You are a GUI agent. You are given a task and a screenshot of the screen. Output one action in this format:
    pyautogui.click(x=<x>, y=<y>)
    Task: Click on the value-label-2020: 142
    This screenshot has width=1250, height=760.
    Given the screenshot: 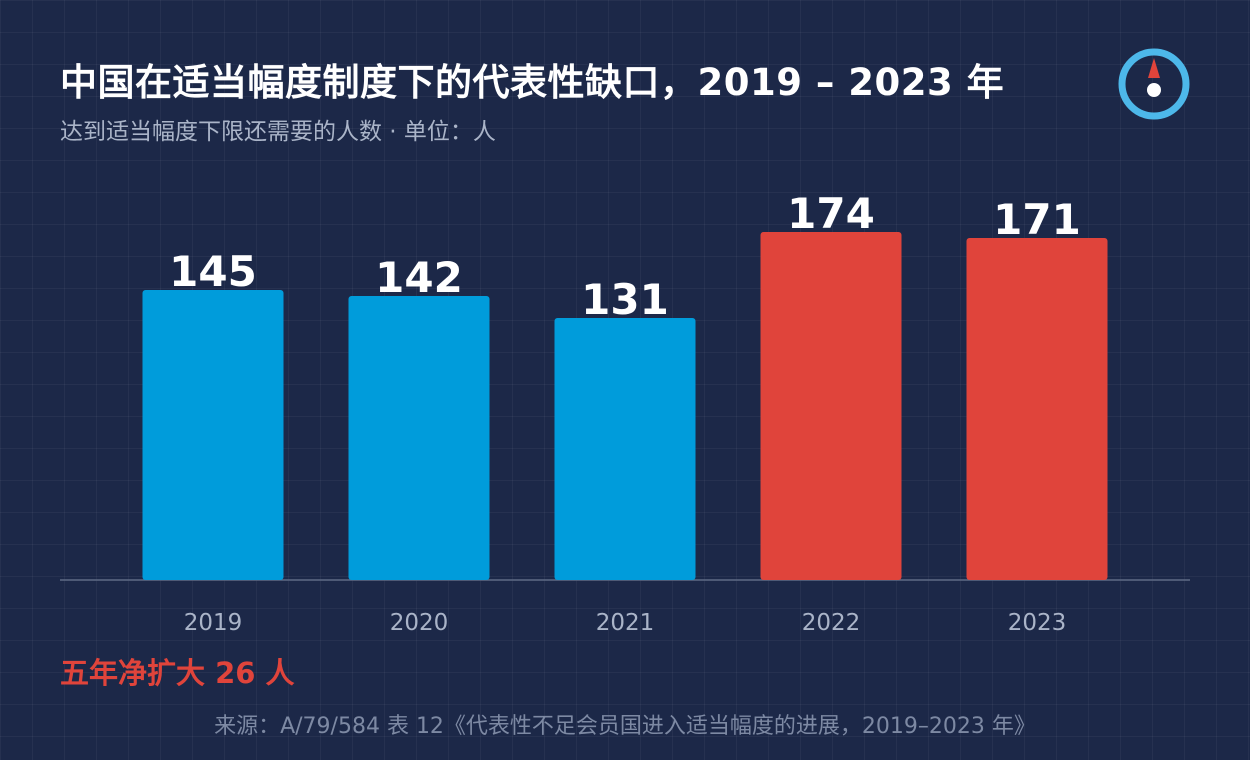 What is the action you would take?
    pyautogui.click(x=419, y=277)
    